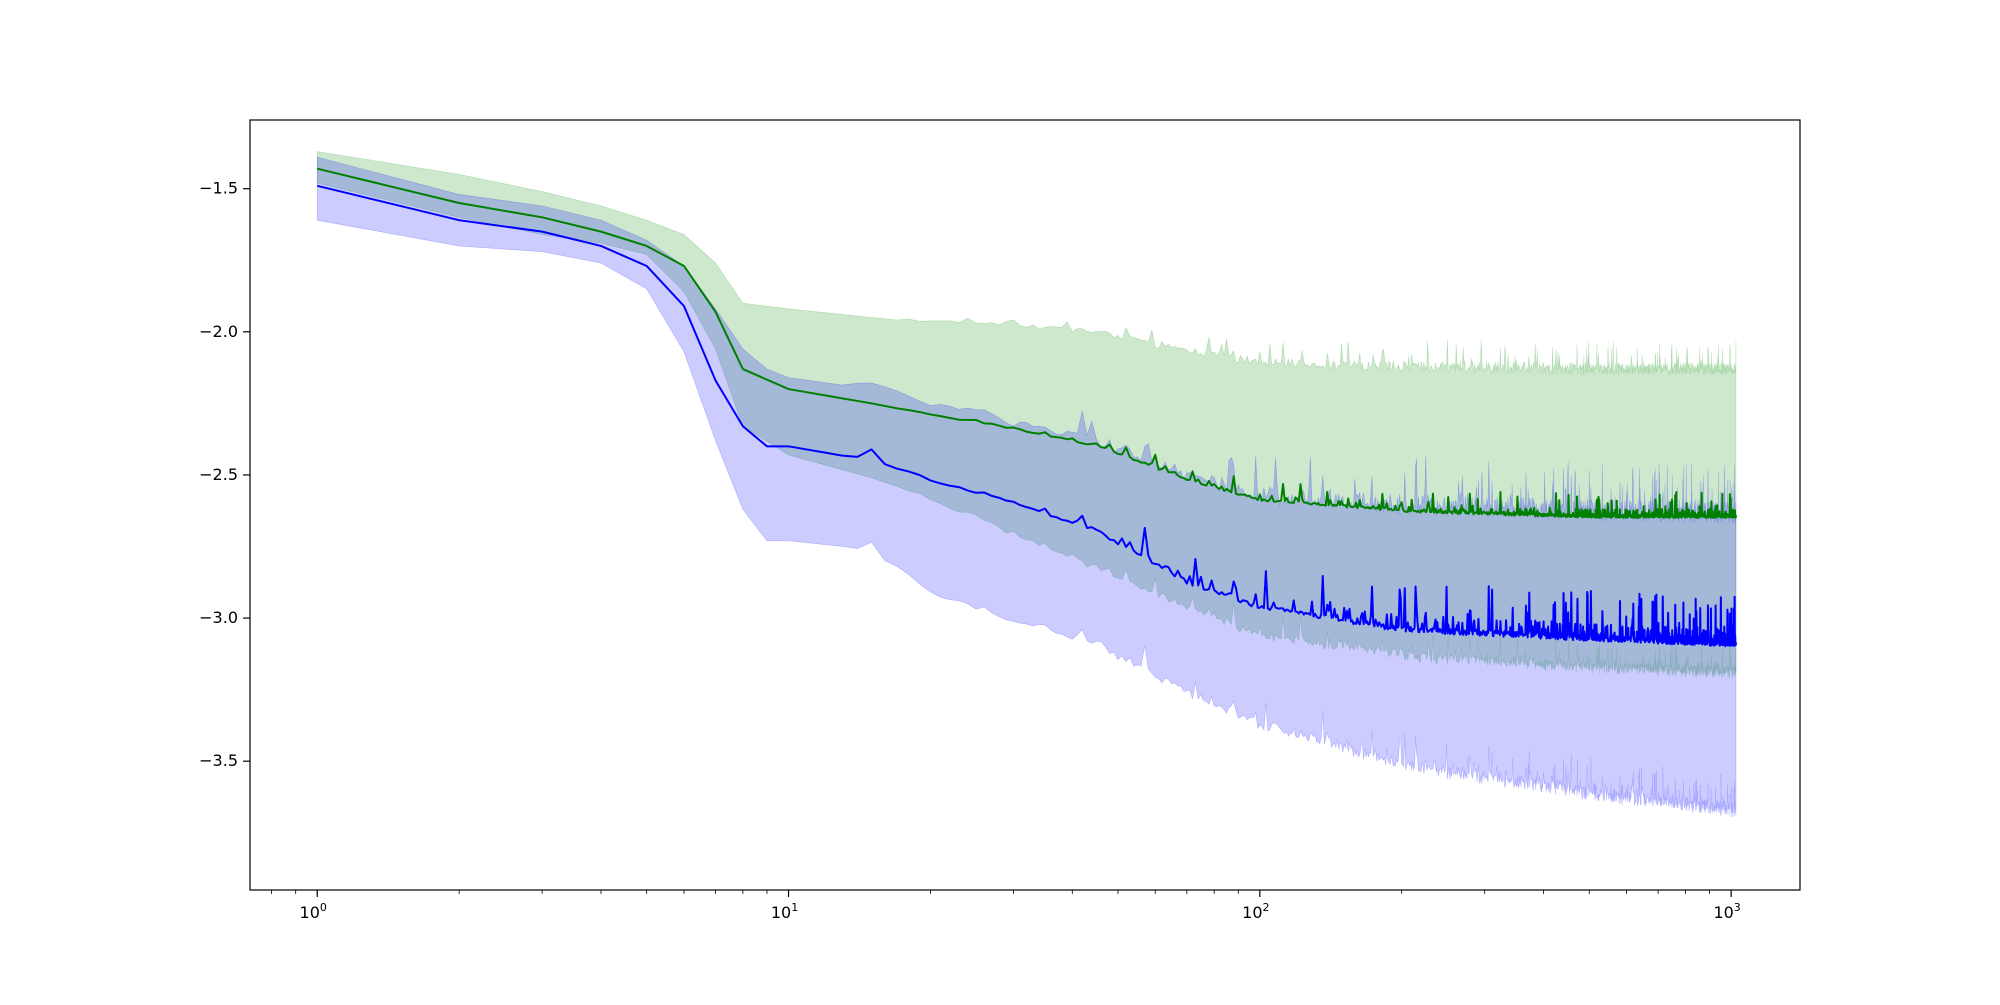 This screenshot has width=2000, height=1005. Describe the element at coordinates (1006, 906) in the screenshot. I see `x-axis: 10⁰ 10¹ 10² 10³` at that location.